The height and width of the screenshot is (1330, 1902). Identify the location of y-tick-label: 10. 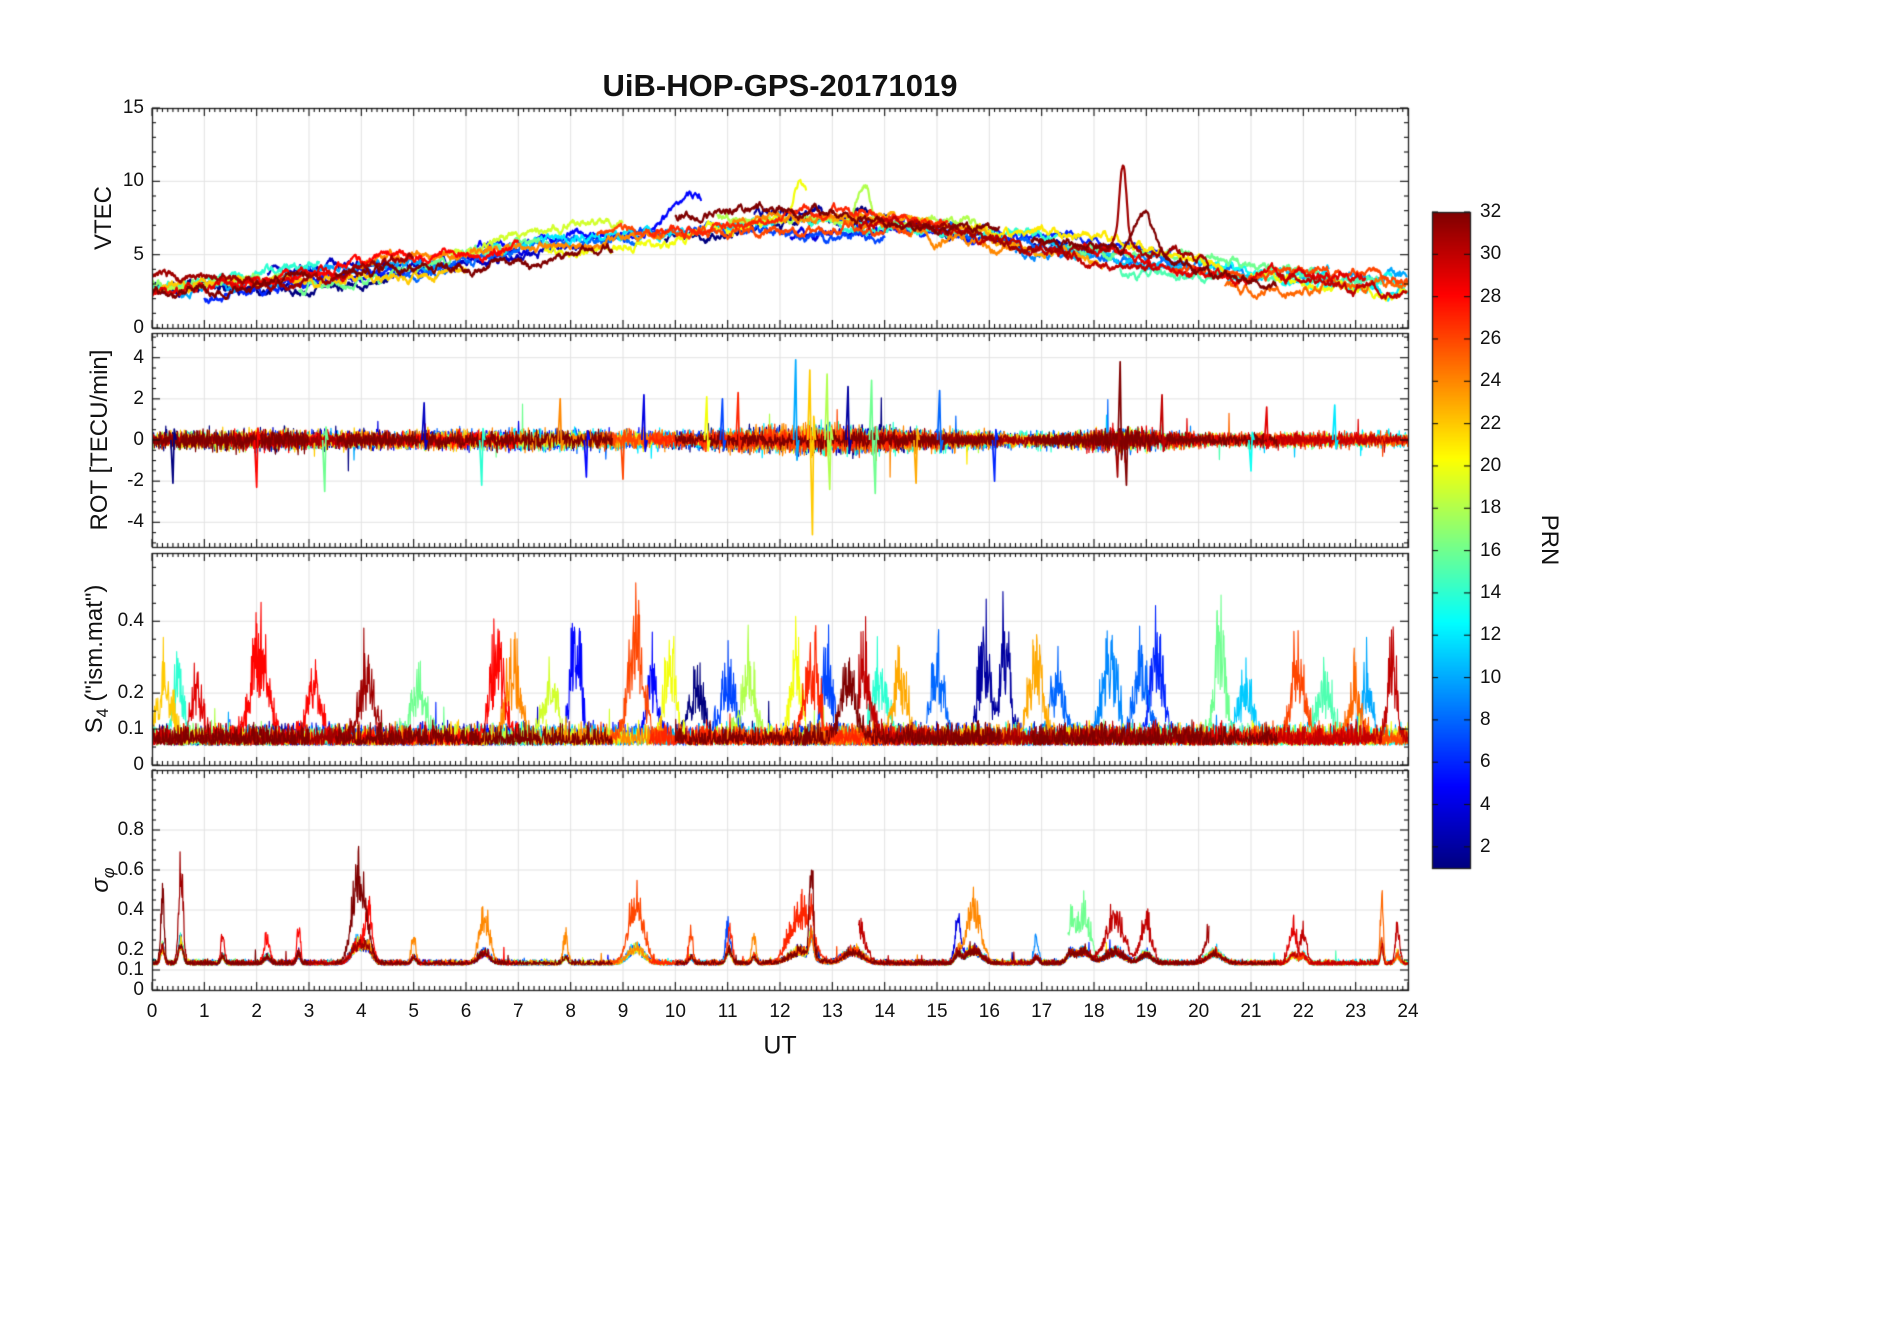
(133, 181).